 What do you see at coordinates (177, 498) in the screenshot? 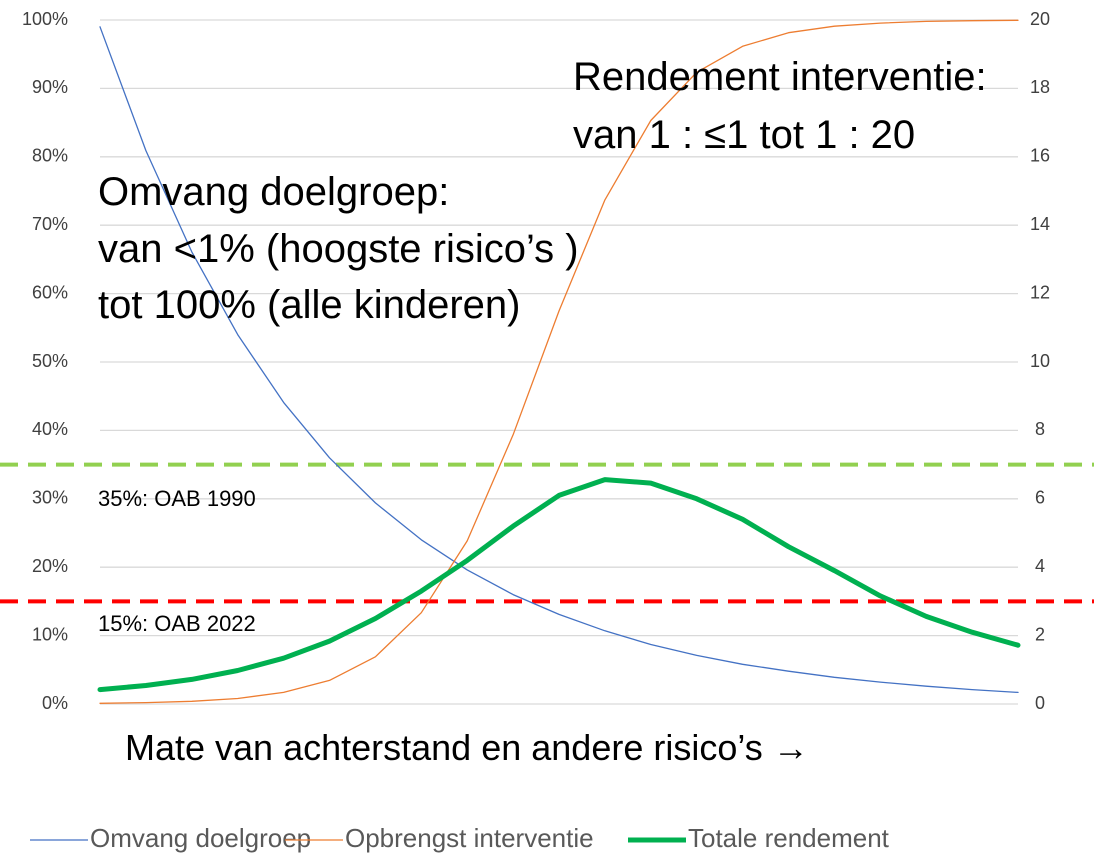
I see `reference-label: 35%: OAB 1990` at bounding box center [177, 498].